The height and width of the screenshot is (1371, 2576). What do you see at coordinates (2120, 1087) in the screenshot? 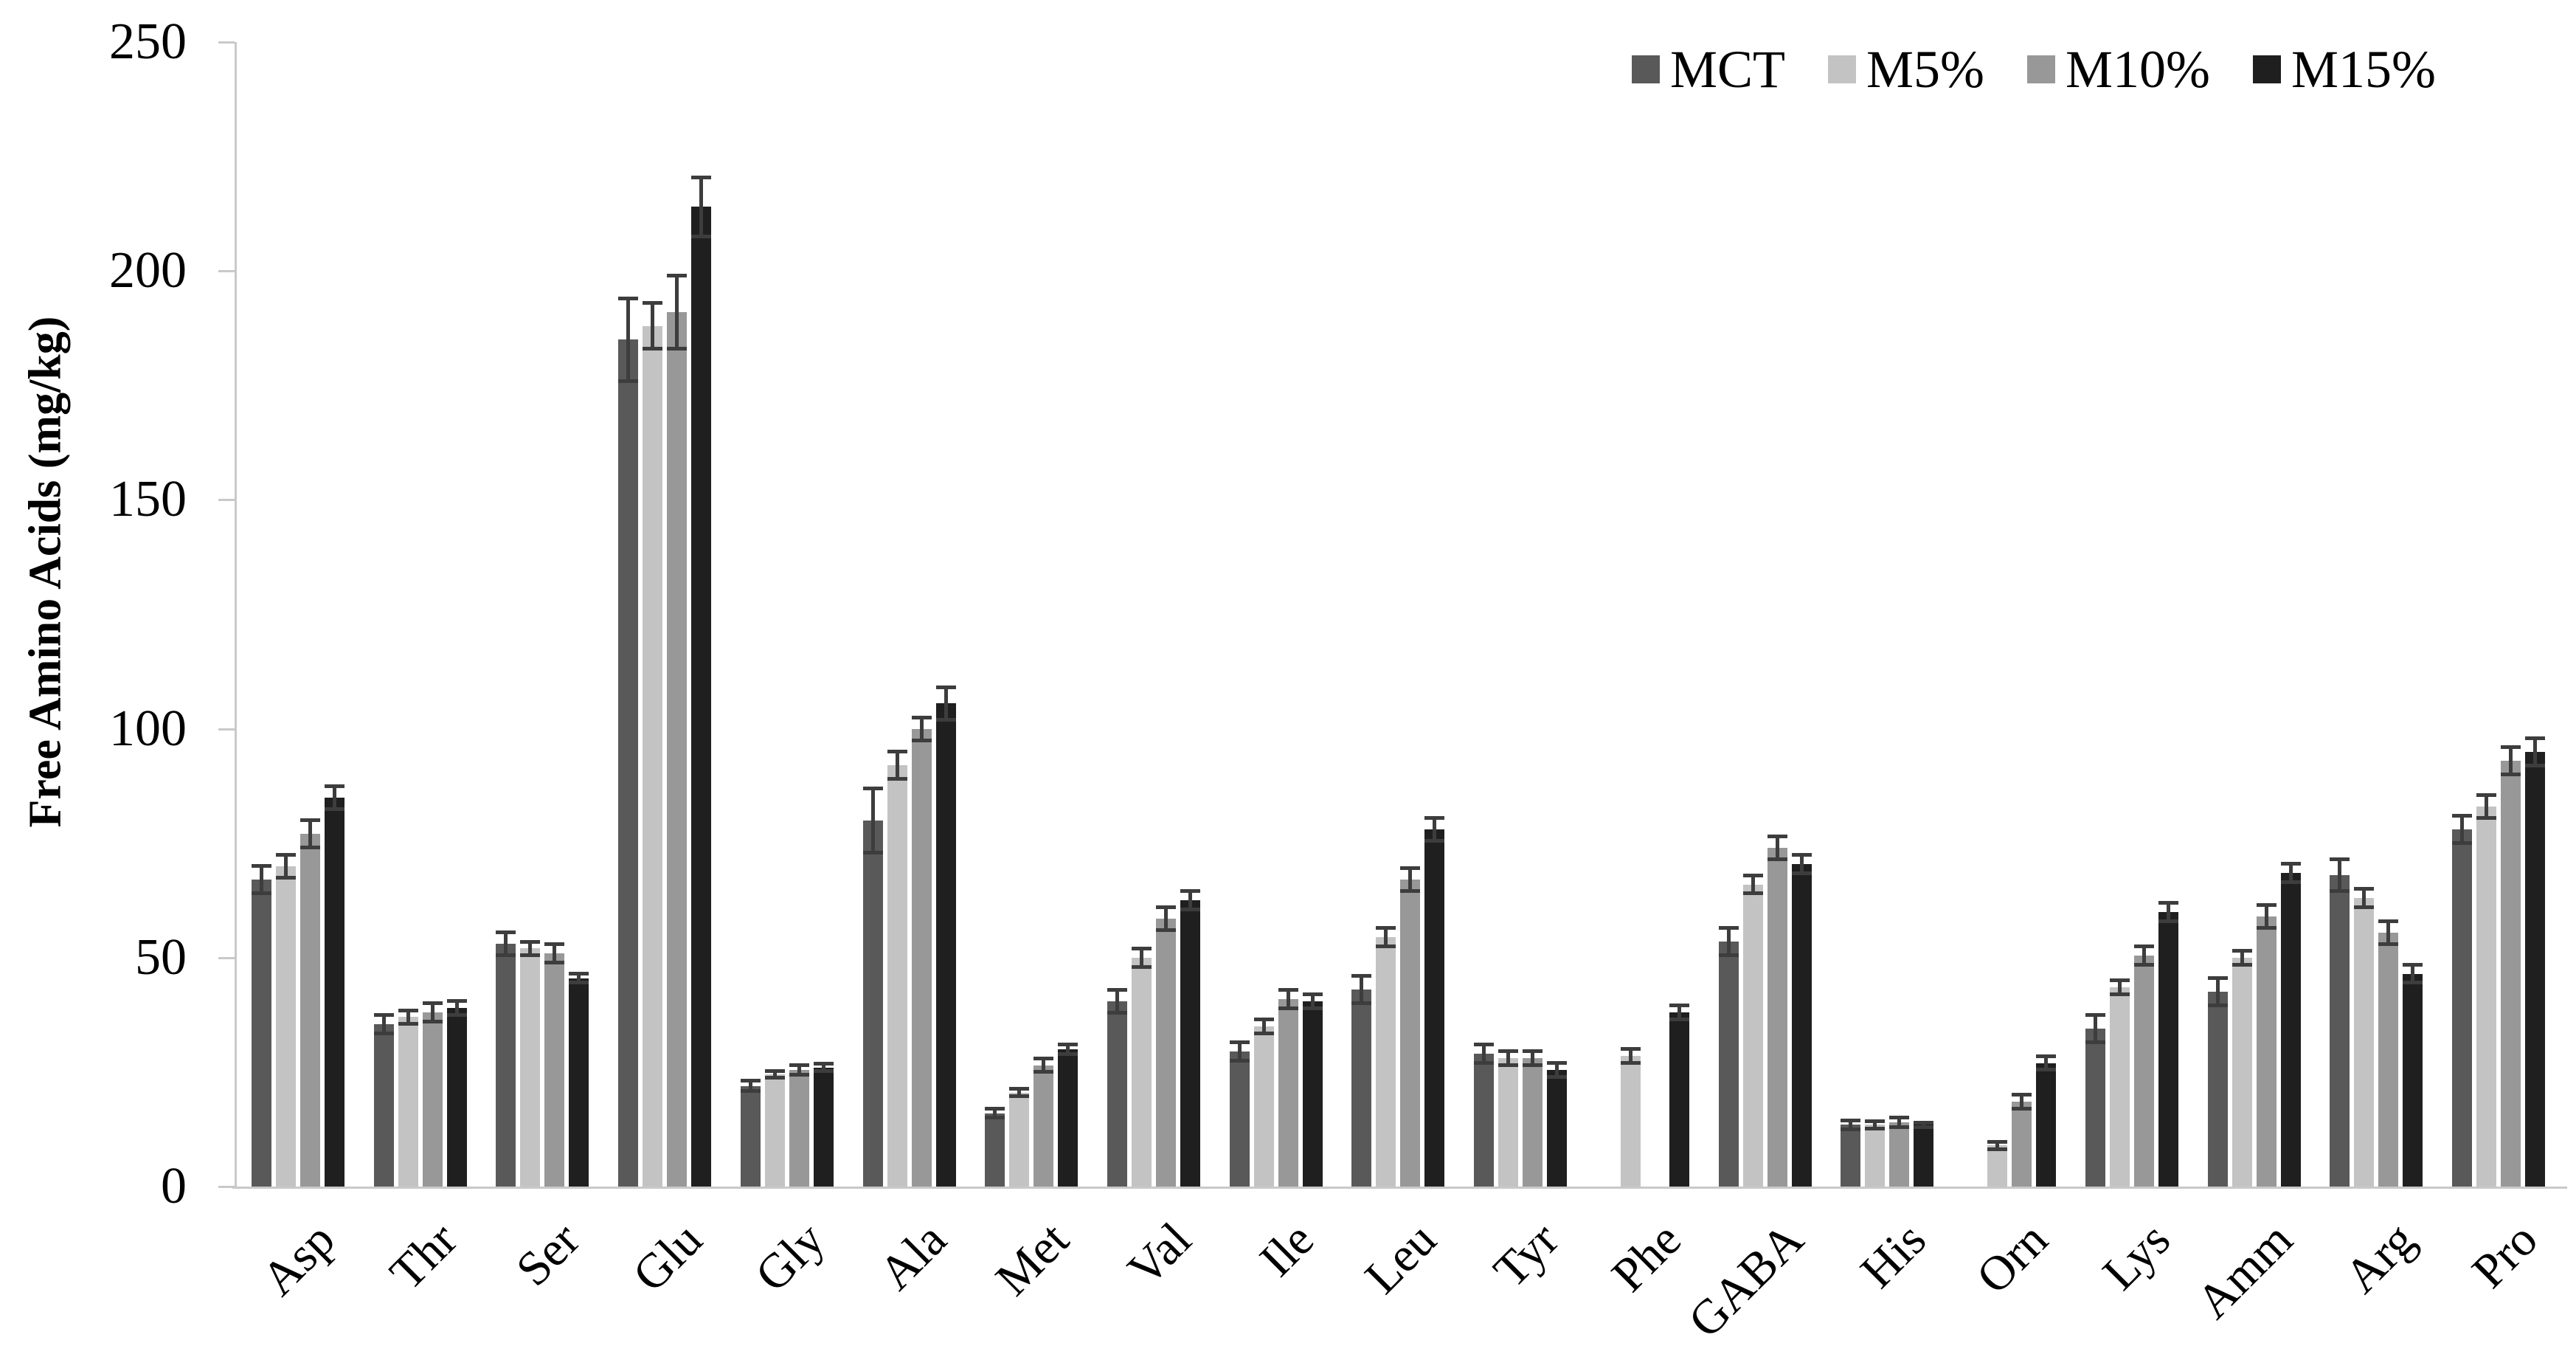
I see `bar-m5pct-lys` at bounding box center [2120, 1087].